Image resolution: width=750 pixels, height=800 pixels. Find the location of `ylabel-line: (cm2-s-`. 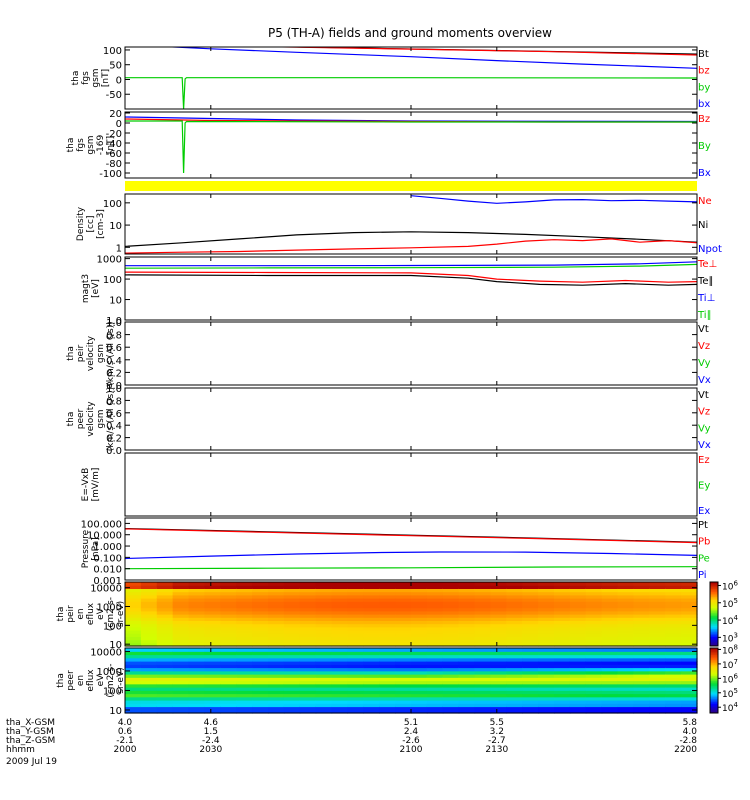

ylabel-line: (cm2-s- is located at coordinates (111, 614).